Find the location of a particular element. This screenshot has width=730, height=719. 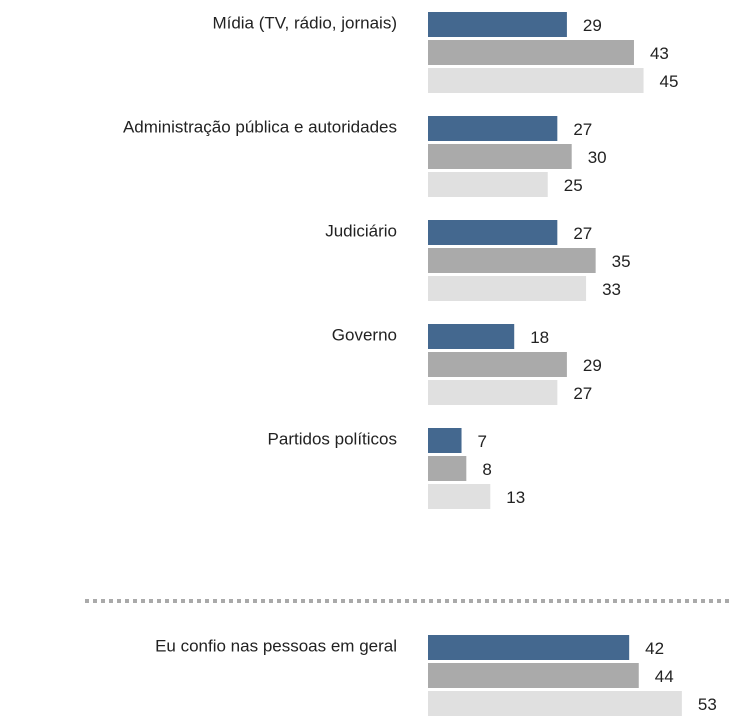

value-label: 33 is located at coordinates (611, 289).